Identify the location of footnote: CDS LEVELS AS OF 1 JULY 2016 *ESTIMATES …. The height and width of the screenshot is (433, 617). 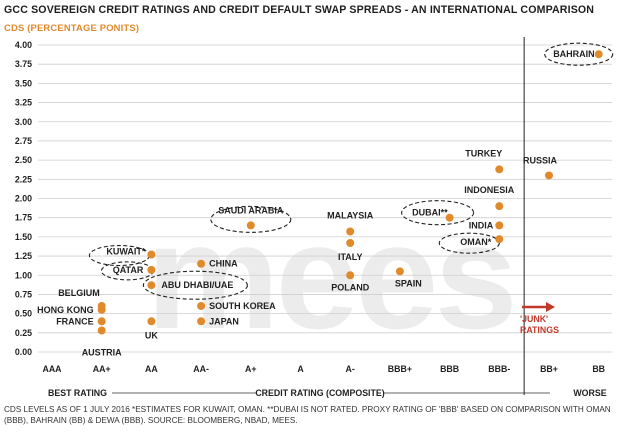
(307, 415).